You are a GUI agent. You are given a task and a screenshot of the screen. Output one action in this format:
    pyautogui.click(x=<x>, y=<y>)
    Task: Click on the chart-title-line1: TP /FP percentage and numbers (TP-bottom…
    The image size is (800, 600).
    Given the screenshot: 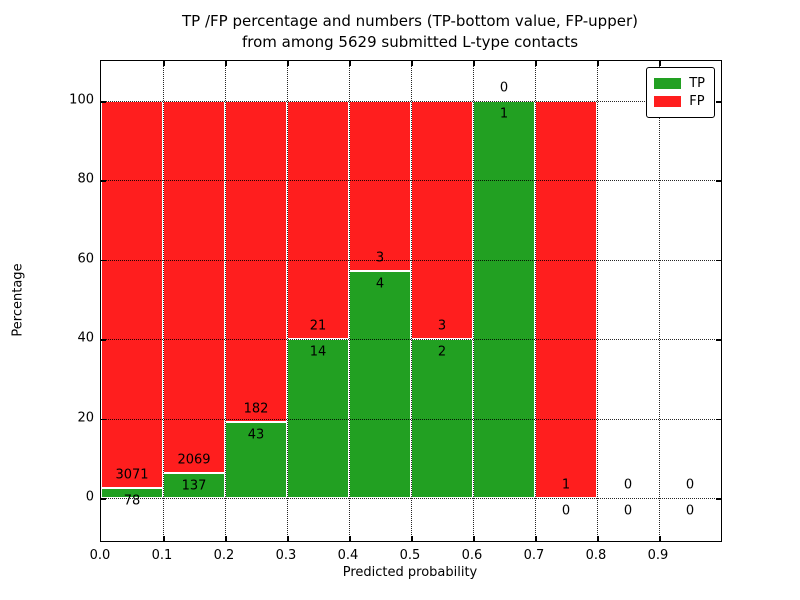 What is the action you would take?
    pyautogui.click(x=410, y=21)
    